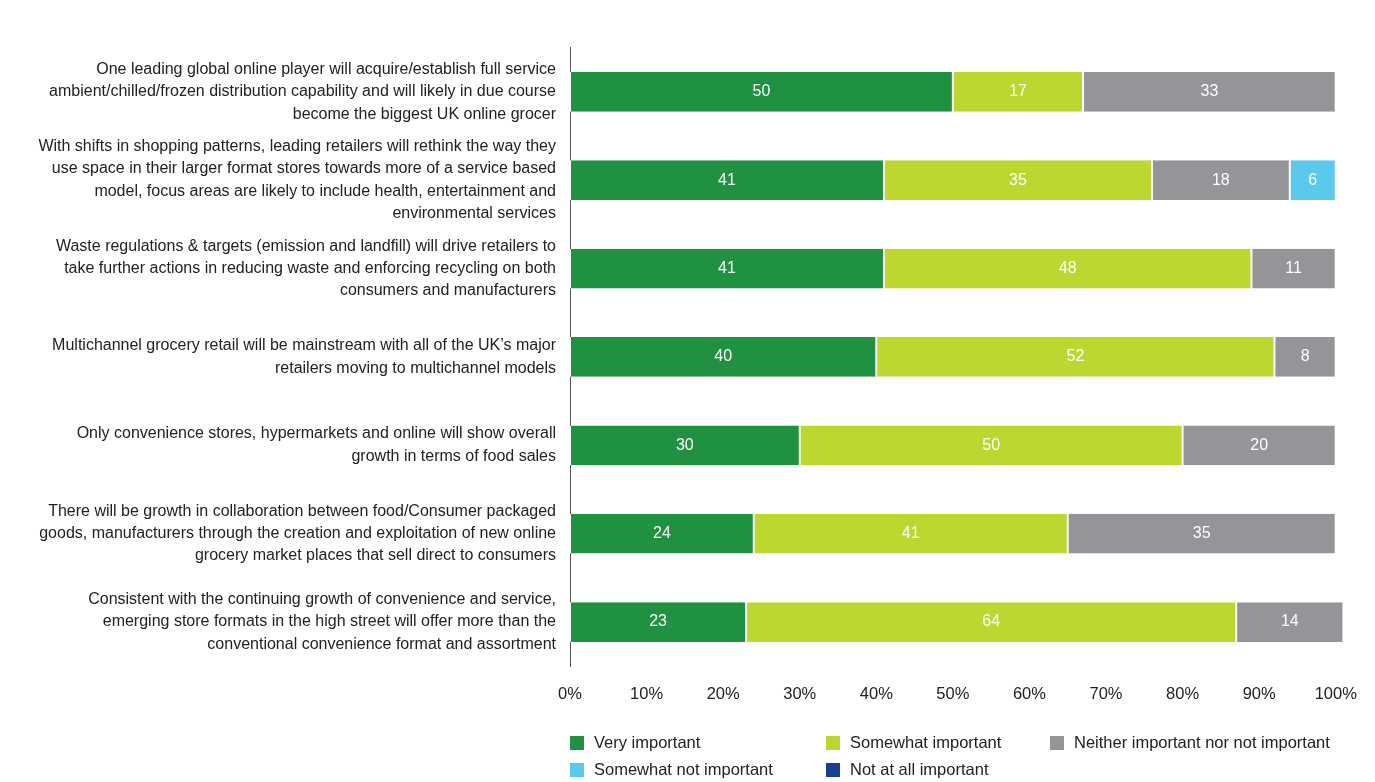  I want to click on x-tick-label: 0%, so click(570, 692).